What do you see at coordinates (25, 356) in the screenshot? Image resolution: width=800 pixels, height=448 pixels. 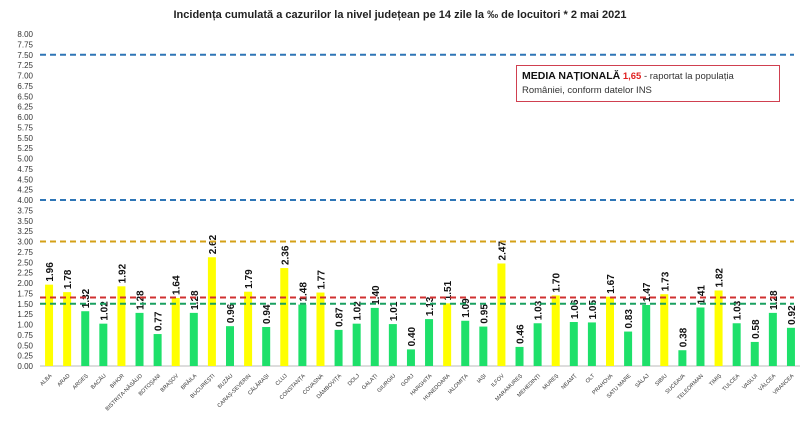 I see `y-tick-label: 0.25` at bounding box center [25, 356].